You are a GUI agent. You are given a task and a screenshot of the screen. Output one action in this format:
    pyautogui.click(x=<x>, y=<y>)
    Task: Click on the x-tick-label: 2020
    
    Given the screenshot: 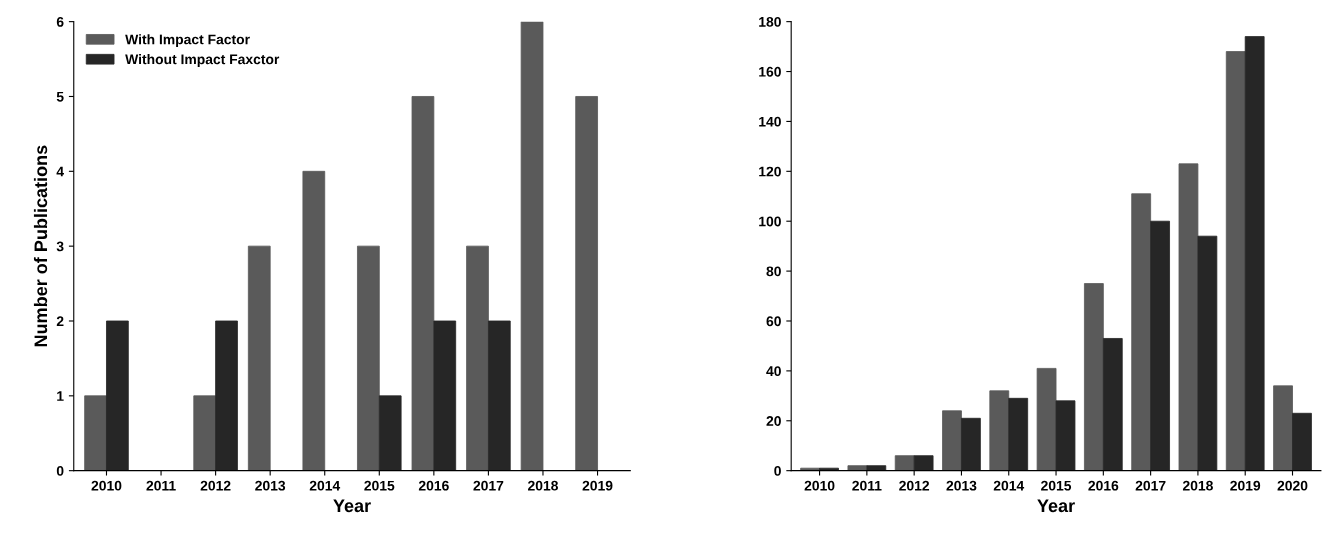 What is the action you would take?
    pyautogui.click(x=1292, y=485)
    